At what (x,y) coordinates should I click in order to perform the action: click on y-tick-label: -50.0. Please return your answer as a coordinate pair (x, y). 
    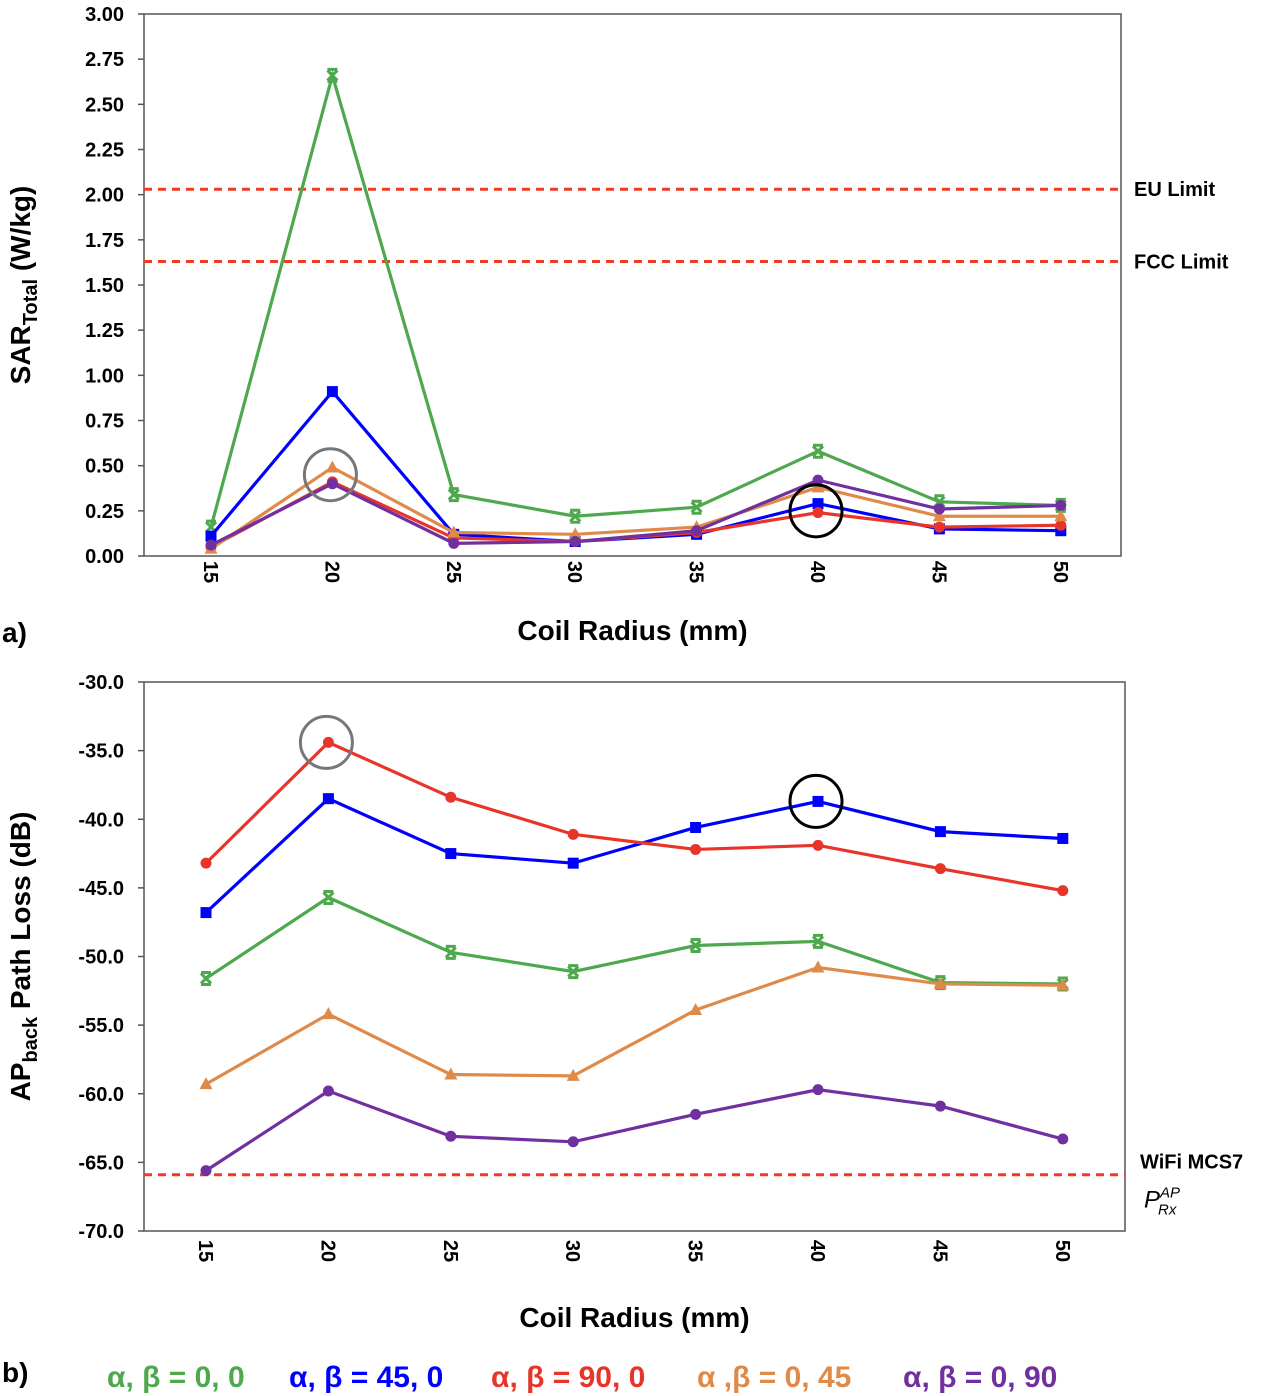
    Looking at the image, I should click on (101, 958).